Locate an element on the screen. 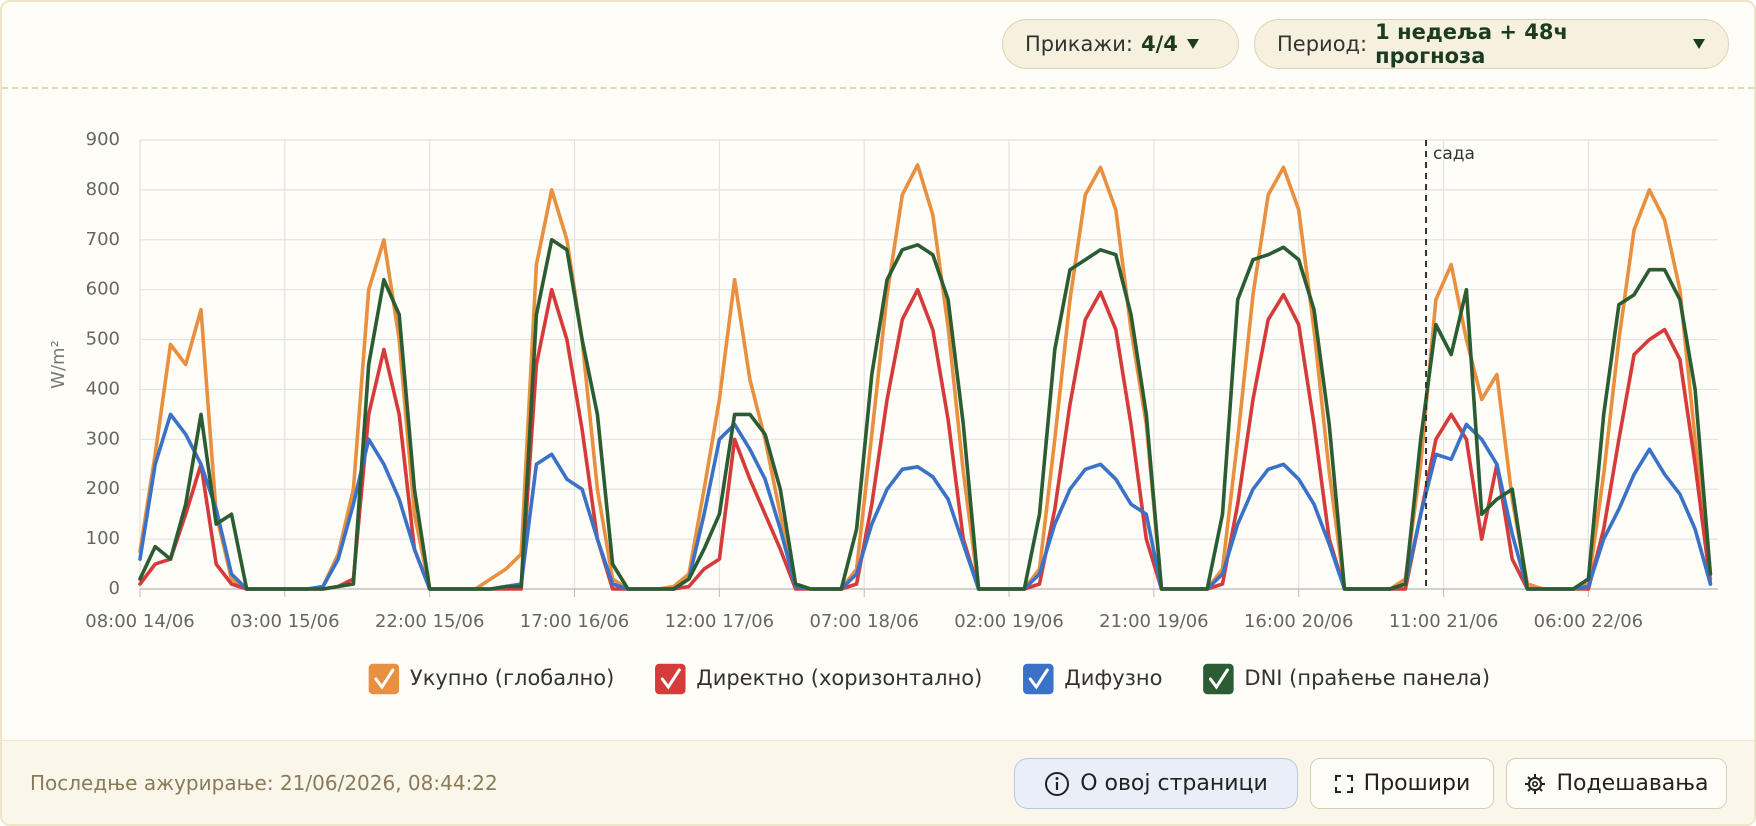 Image resolution: width=1756 pixels, height=826 pixels. y-tick-label: 600 is located at coordinates (103, 289).